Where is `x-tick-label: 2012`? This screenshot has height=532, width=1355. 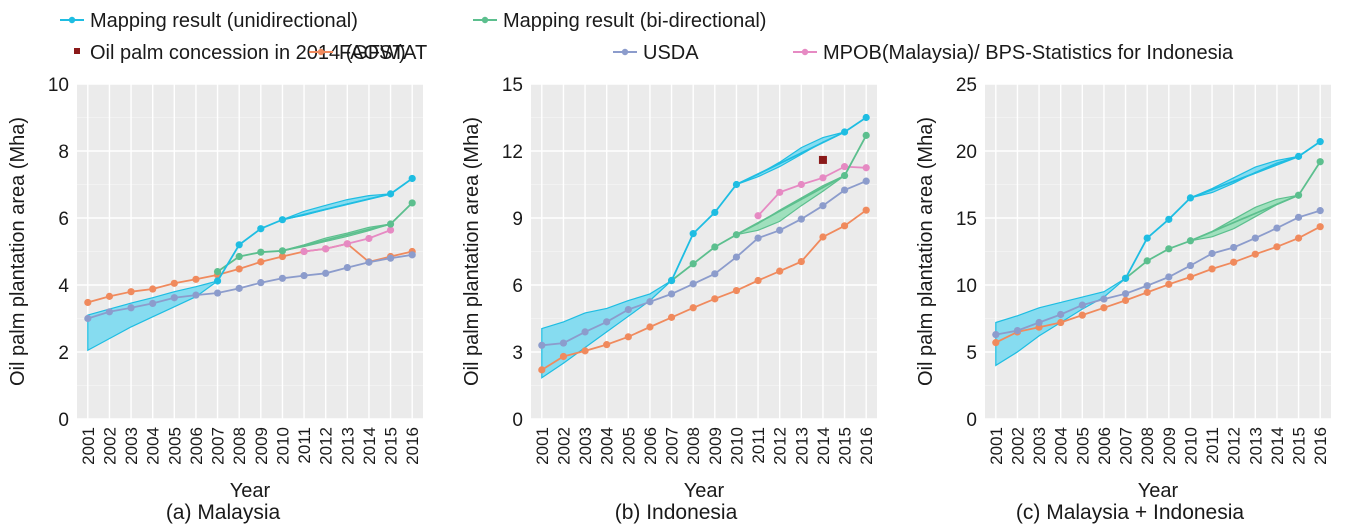 x-tick-label: 2012 is located at coordinates (326, 446).